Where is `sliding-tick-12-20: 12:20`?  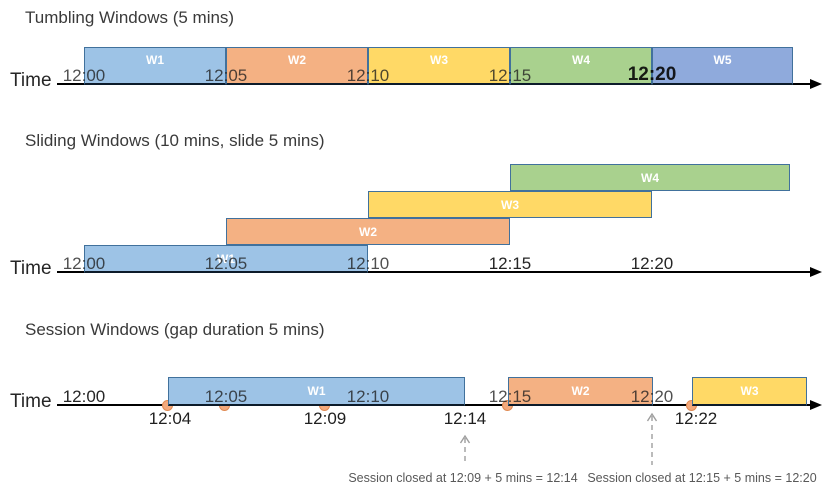 sliding-tick-12-20: 12:20 is located at coordinates (652, 263).